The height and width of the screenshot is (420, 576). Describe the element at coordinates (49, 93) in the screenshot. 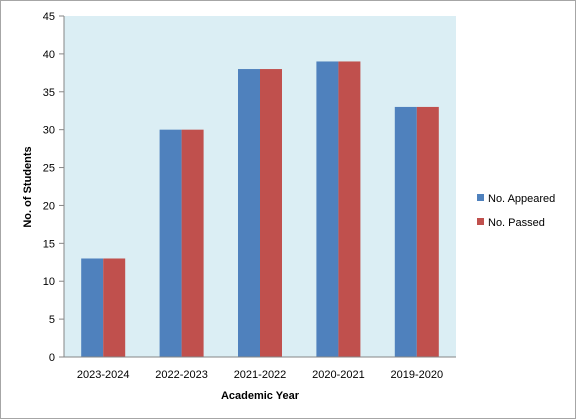

I see `y-tick-label: 35` at that location.